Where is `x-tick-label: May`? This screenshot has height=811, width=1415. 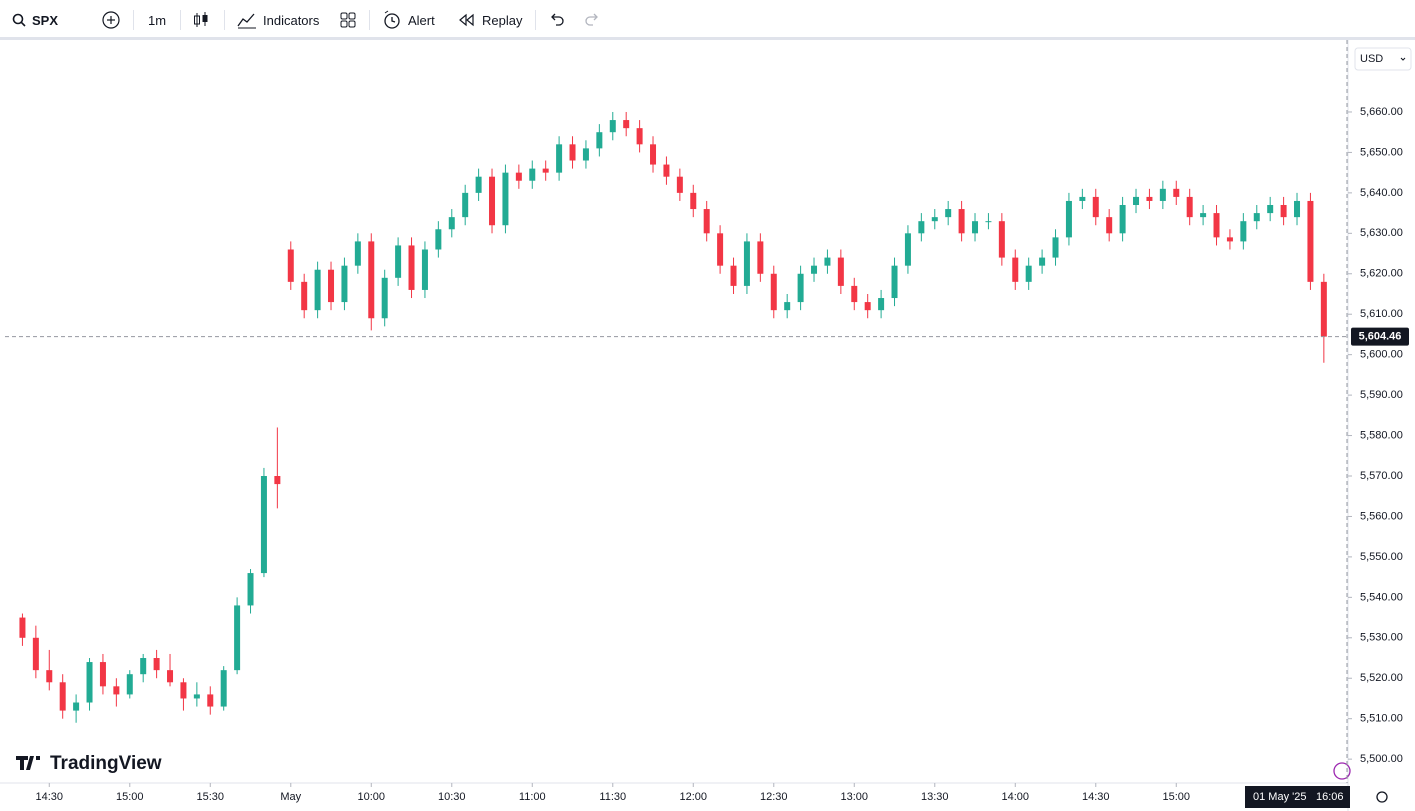
x-tick-label: May is located at coordinates (290, 797).